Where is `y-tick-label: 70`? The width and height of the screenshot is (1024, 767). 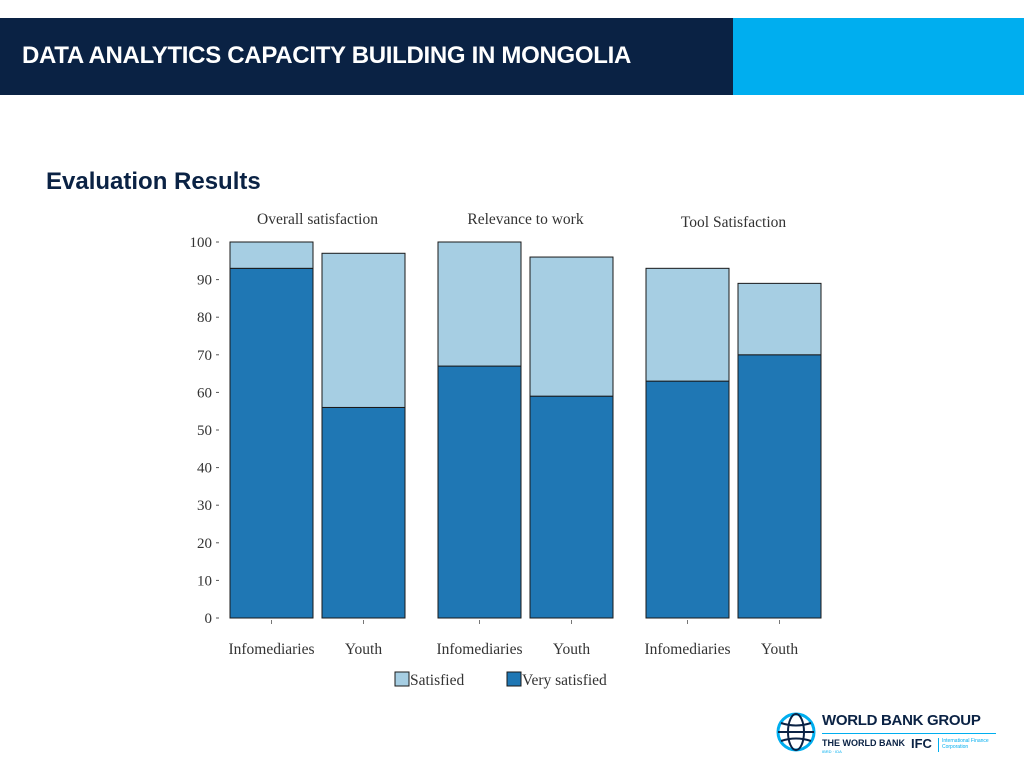 y-tick-label: 70 is located at coordinates (204, 356).